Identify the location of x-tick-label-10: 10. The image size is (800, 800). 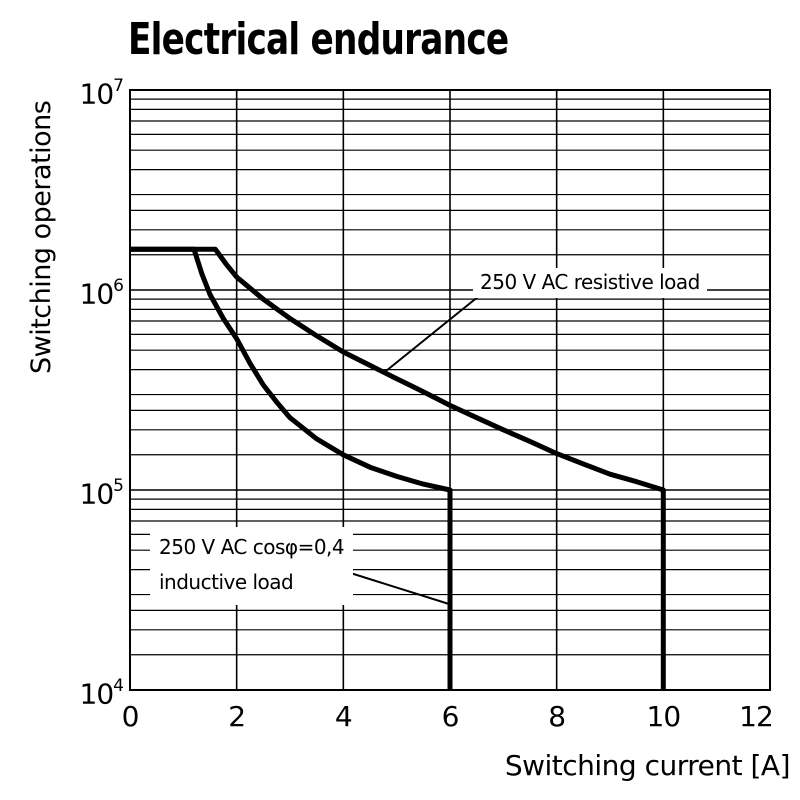
(664, 716).